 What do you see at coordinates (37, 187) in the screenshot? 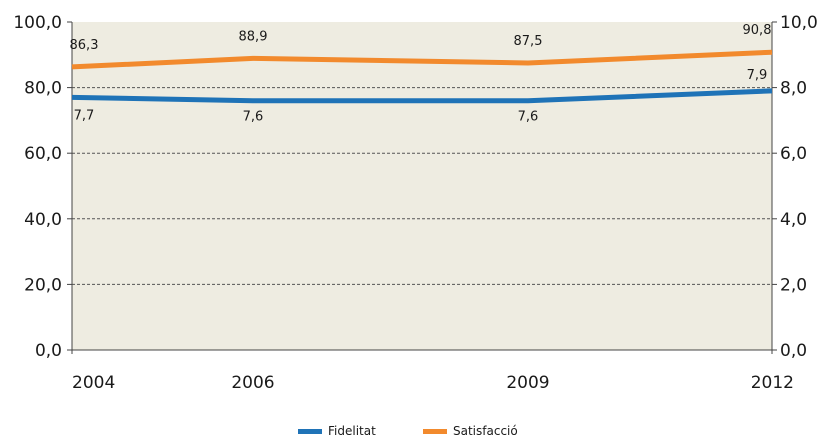
I see `left-axis-ticks: 0,0 20,0 40,0 60,0 80,0 100,0` at bounding box center [37, 187].